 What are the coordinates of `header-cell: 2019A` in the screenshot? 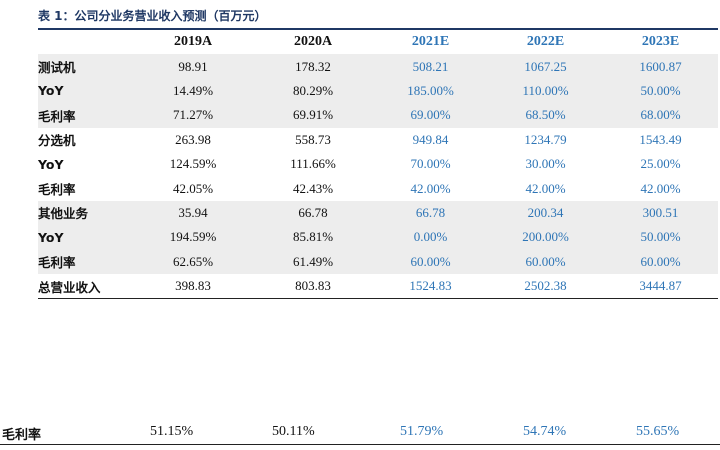 It's located at (193, 42).